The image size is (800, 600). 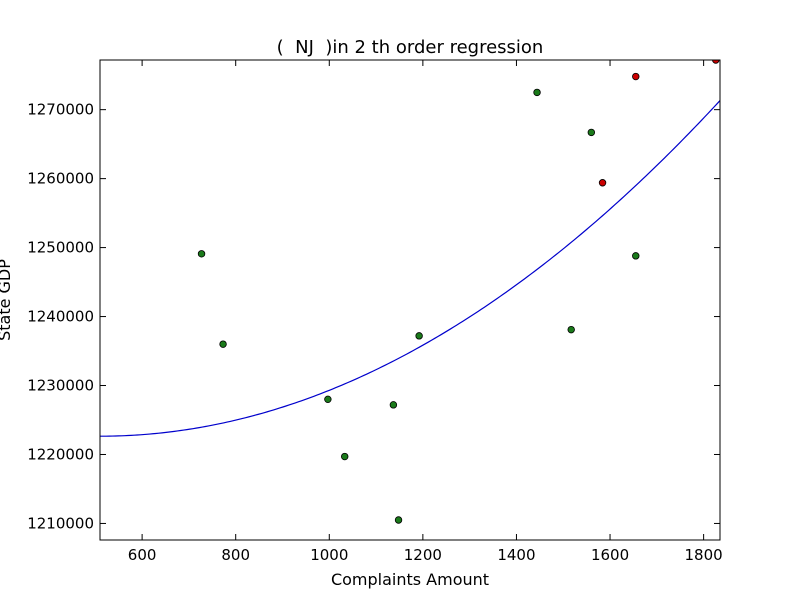 I want to click on y-tick-label: 1210000, so click(x=60, y=523).